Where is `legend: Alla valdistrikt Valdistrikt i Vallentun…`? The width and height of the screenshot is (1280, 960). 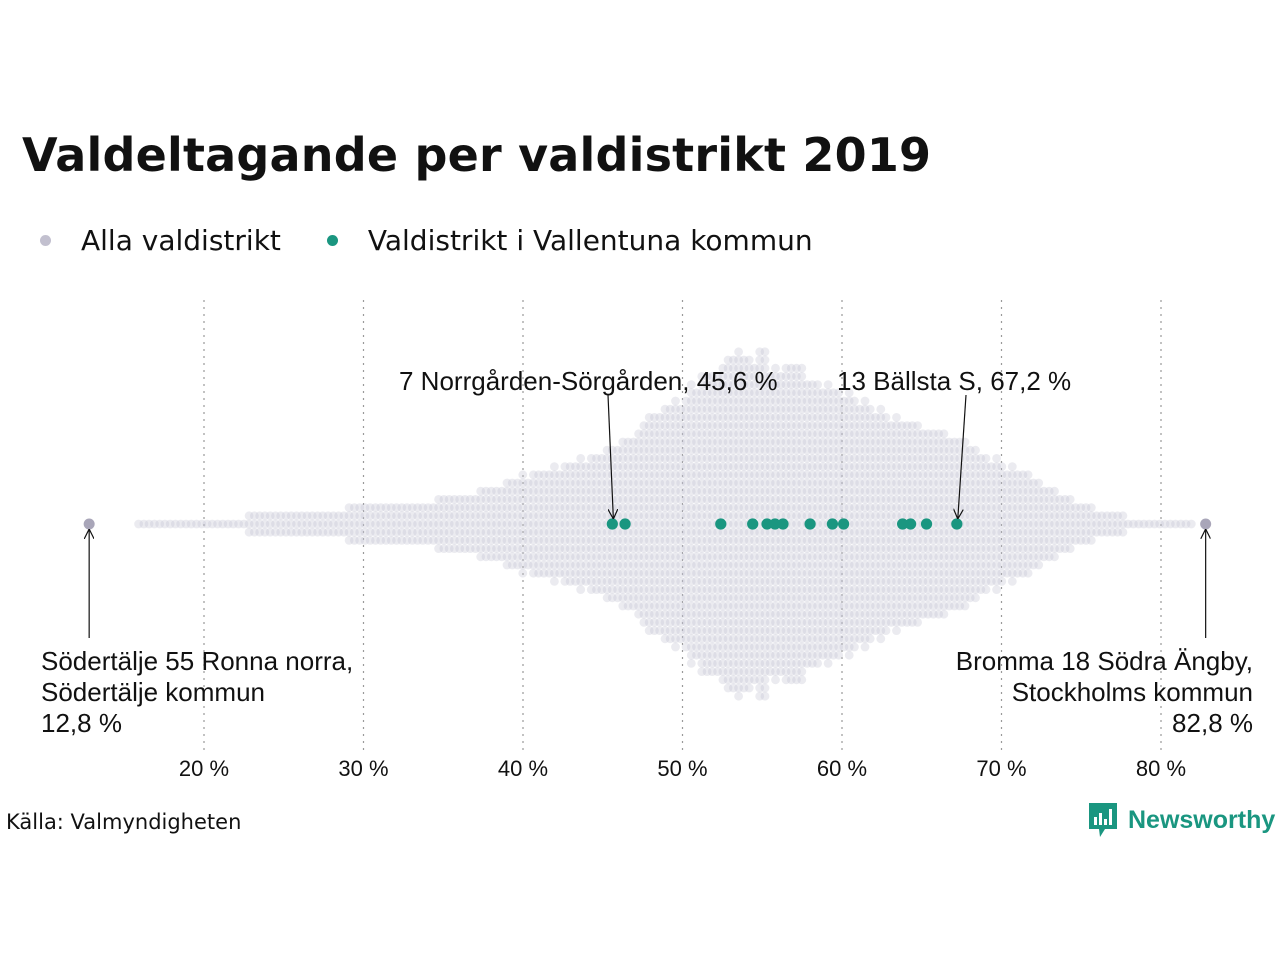
legend: Alla valdistrikt Valdistrikt i Vallentun… is located at coordinates (449, 240).